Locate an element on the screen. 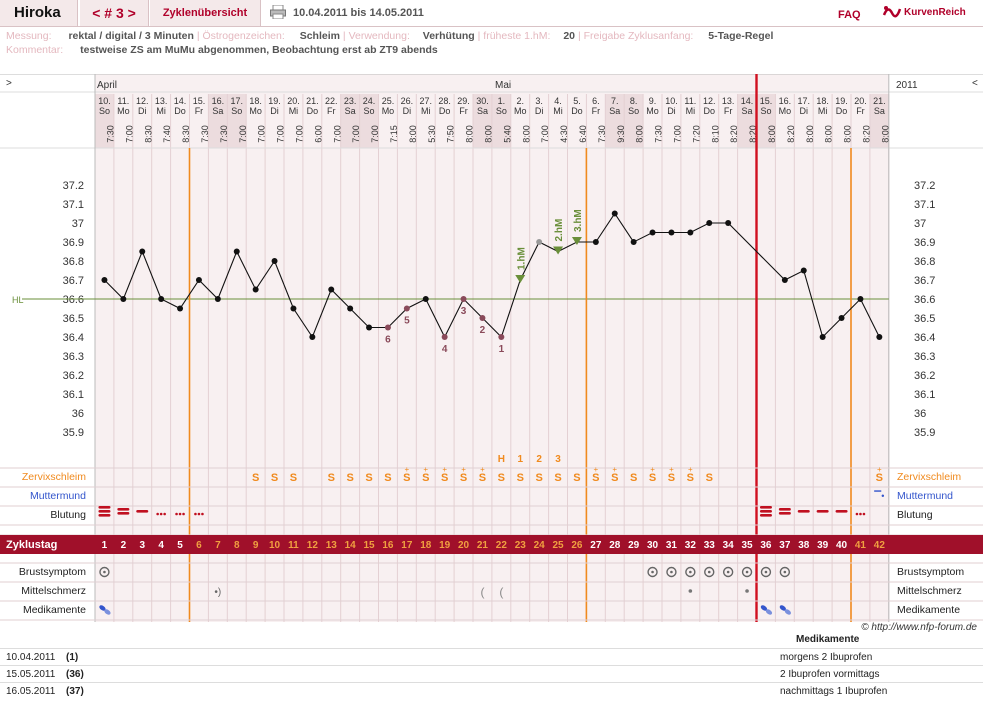 The height and width of the screenshot is (719, 983). y-tick-right: 36.1 is located at coordinates (924, 395).